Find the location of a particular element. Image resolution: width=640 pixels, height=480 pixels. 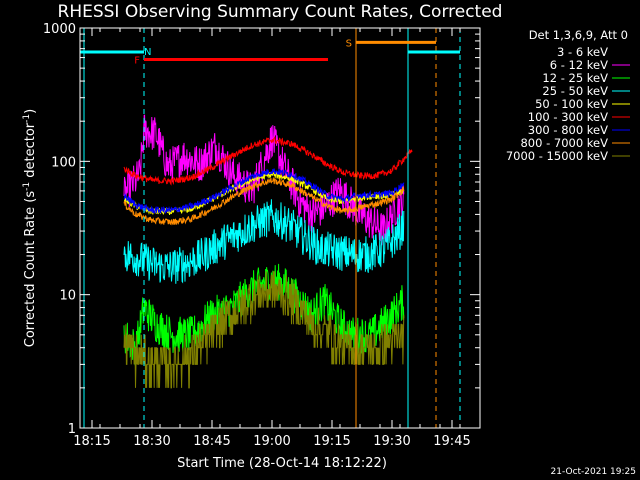

y-tick-label: 1 is located at coordinates (72, 429).